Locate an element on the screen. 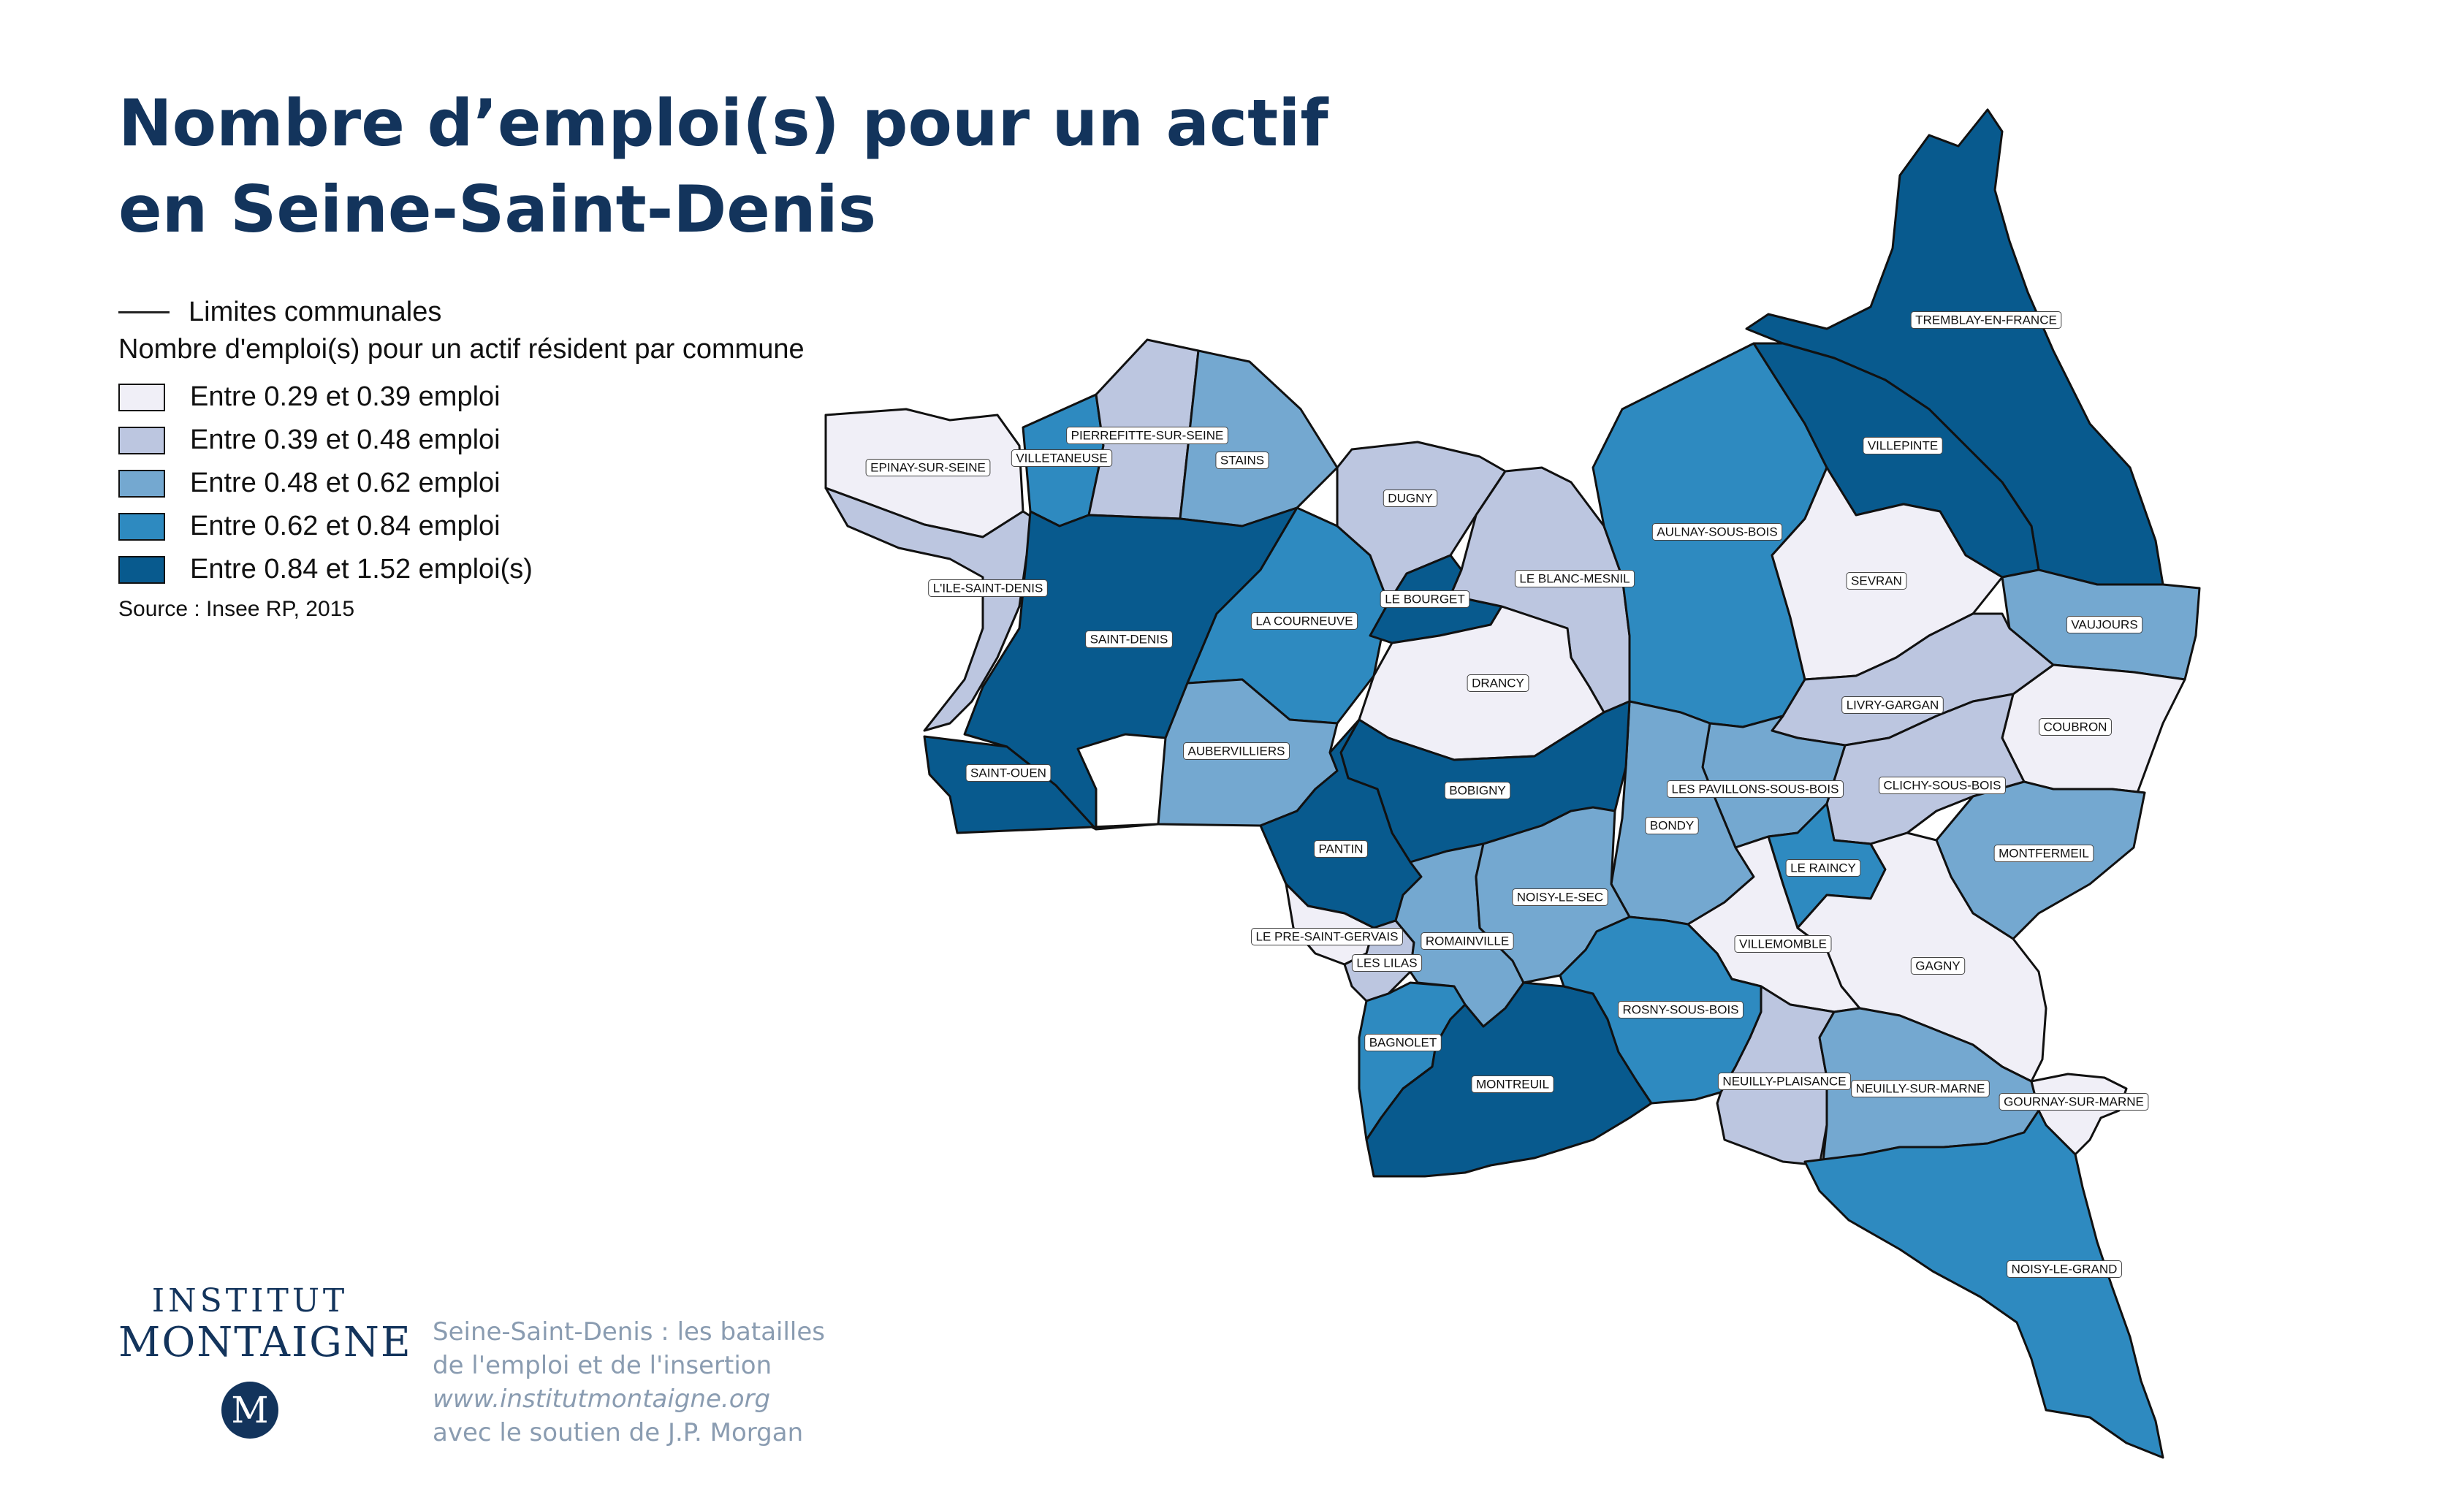 The image size is (2464, 1508). map-title-line-1: Nombre d’emploi(s) pour un actif is located at coordinates (723, 123).